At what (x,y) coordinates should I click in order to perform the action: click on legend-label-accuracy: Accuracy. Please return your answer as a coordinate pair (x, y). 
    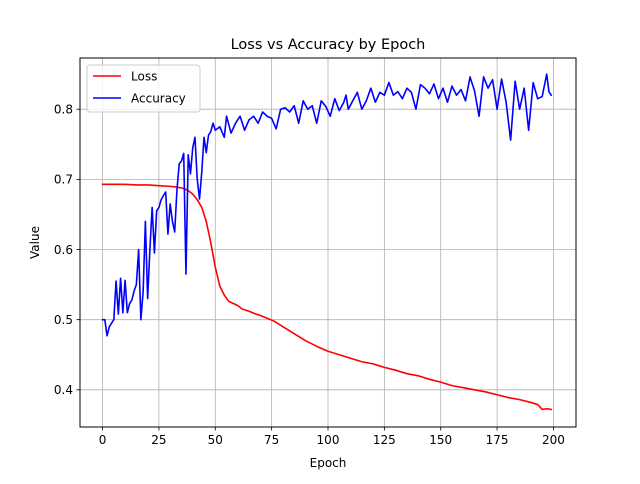
    Looking at the image, I should click on (158, 99).